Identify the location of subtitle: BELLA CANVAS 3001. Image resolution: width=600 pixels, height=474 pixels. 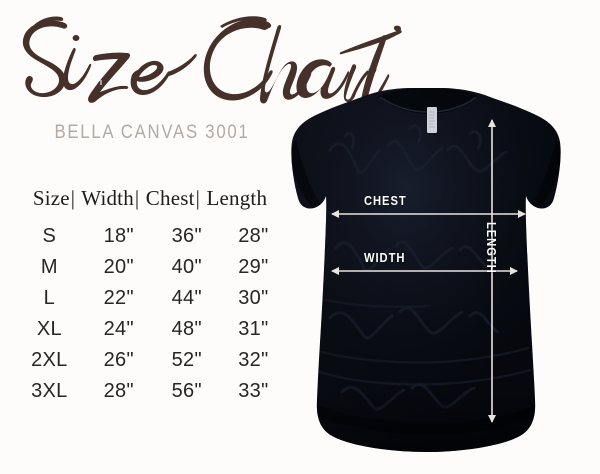
(152, 132).